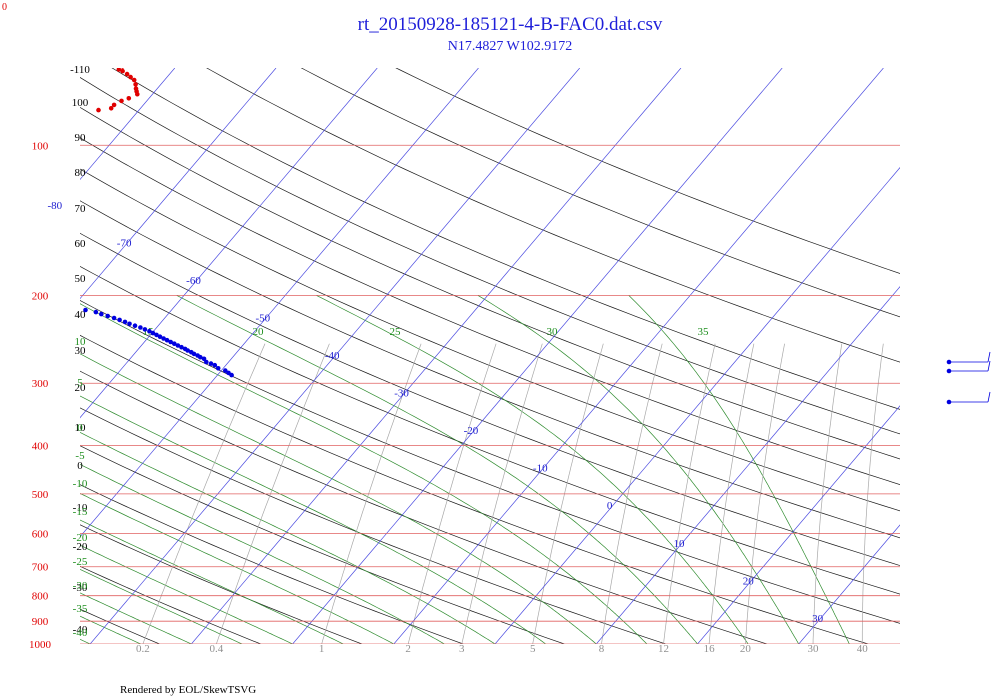 The image size is (1000, 700). What do you see at coordinates (553, 332) in the screenshot?
I see `moist-adiabat-label: 30` at bounding box center [553, 332].